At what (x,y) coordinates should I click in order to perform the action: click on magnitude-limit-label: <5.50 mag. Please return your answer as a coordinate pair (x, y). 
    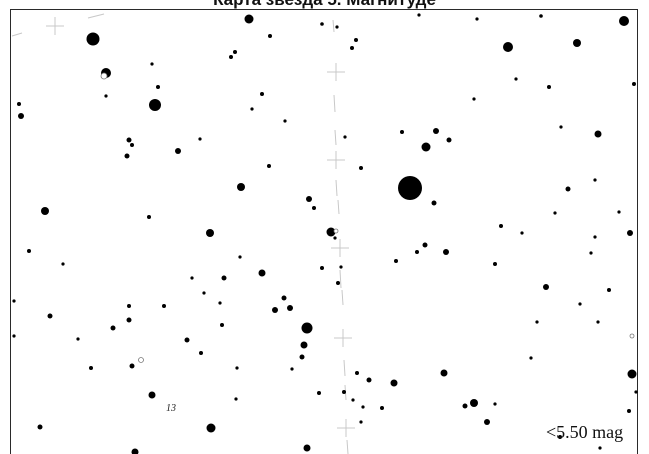
    Looking at the image, I should click on (584, 432).